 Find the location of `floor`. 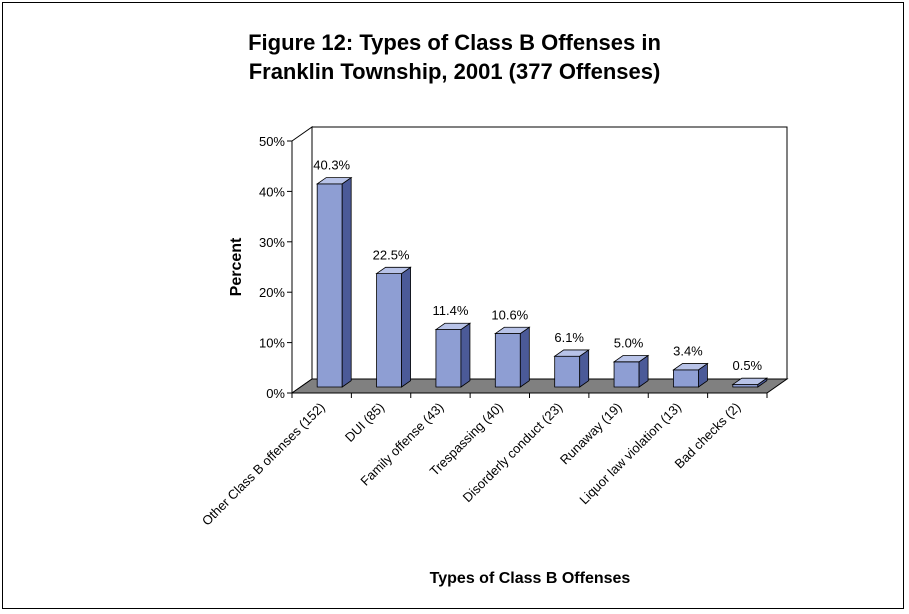

floor is located at coordinates (539, 386).